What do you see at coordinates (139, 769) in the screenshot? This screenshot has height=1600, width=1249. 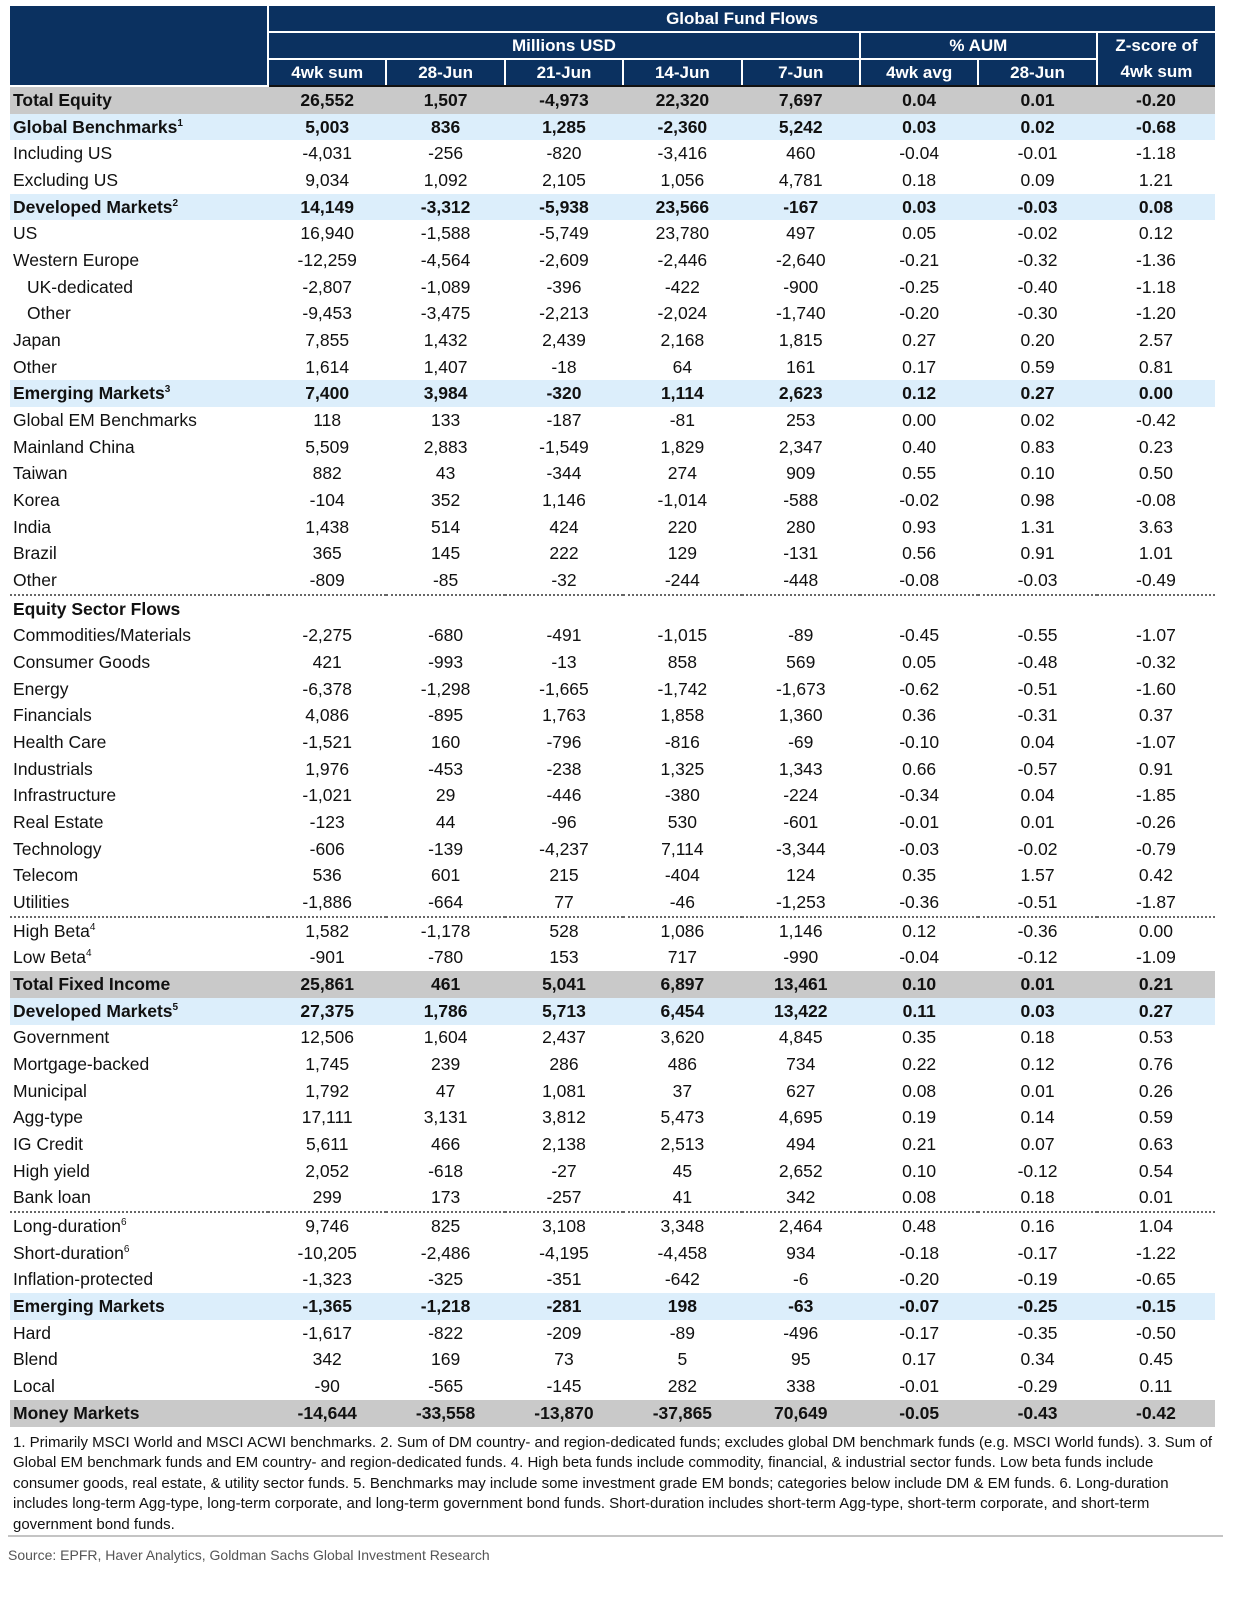 I see `row-label: Industrials` at bounding box center [139, 769].